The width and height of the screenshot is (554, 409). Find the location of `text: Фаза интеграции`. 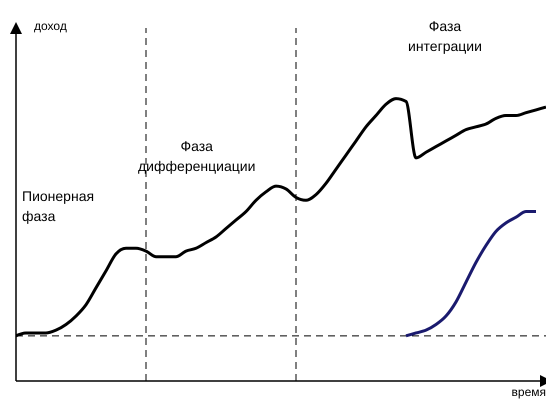

text: Фаза интеграции is located at coordinates (445, 36).